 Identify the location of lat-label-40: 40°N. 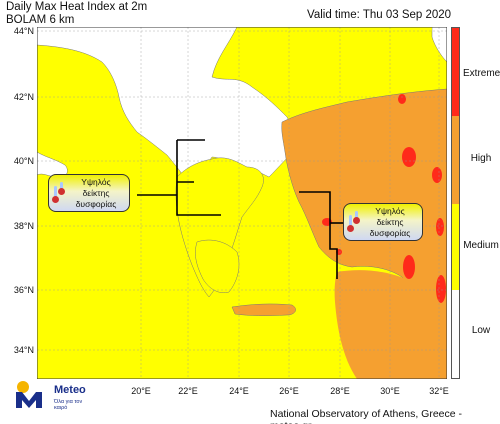
(23, 161).